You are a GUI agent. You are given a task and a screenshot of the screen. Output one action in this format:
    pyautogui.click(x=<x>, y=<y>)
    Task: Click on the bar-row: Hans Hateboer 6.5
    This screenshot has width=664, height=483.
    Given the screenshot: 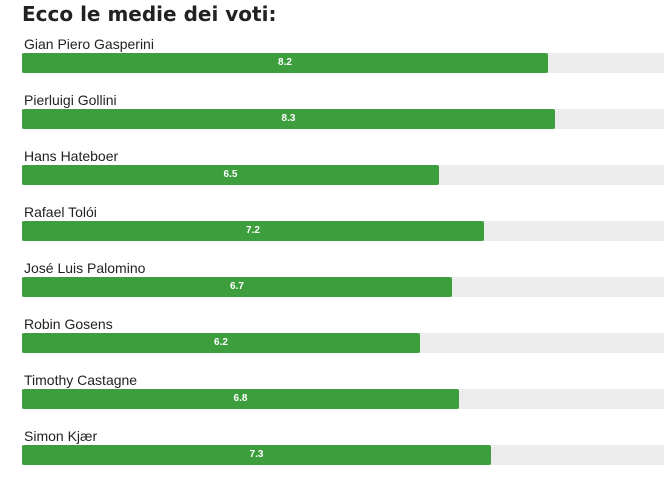 What is the action you would take?
    pyautogui.click(x=332, y=175)
    